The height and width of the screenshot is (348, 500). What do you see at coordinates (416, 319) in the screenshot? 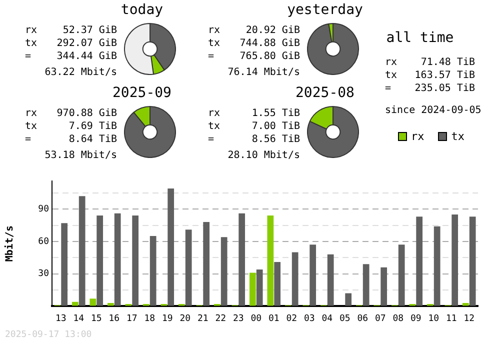
I see `x-tick-label: 09` at bounding box center [416, 319].